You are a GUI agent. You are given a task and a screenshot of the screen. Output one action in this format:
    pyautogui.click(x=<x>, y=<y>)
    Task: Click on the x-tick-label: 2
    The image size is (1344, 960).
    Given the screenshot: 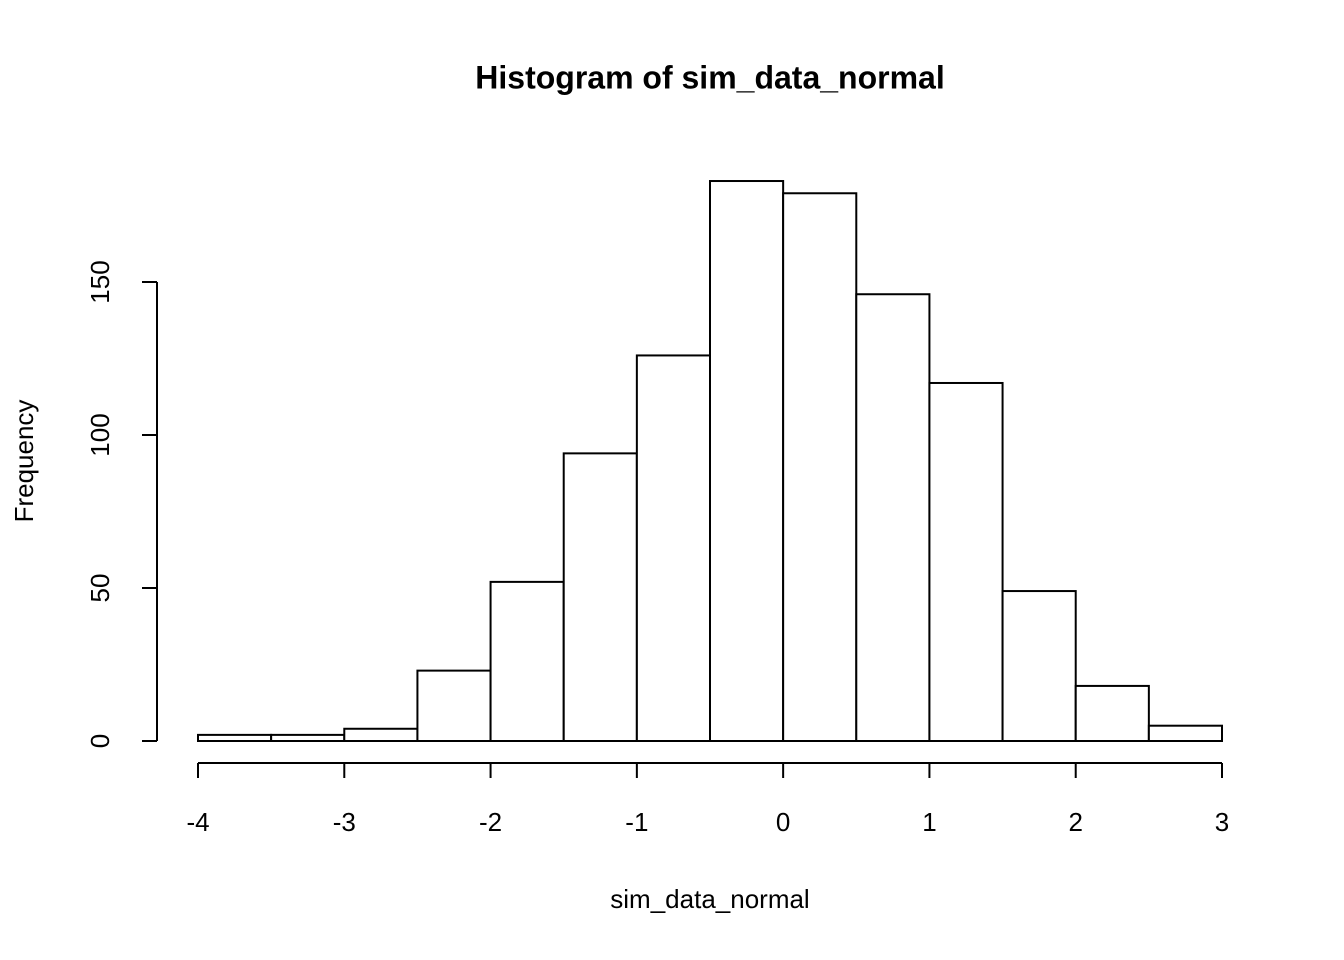 What is the action you would take?
    pyautogui.click(x=1075, y=822)
    